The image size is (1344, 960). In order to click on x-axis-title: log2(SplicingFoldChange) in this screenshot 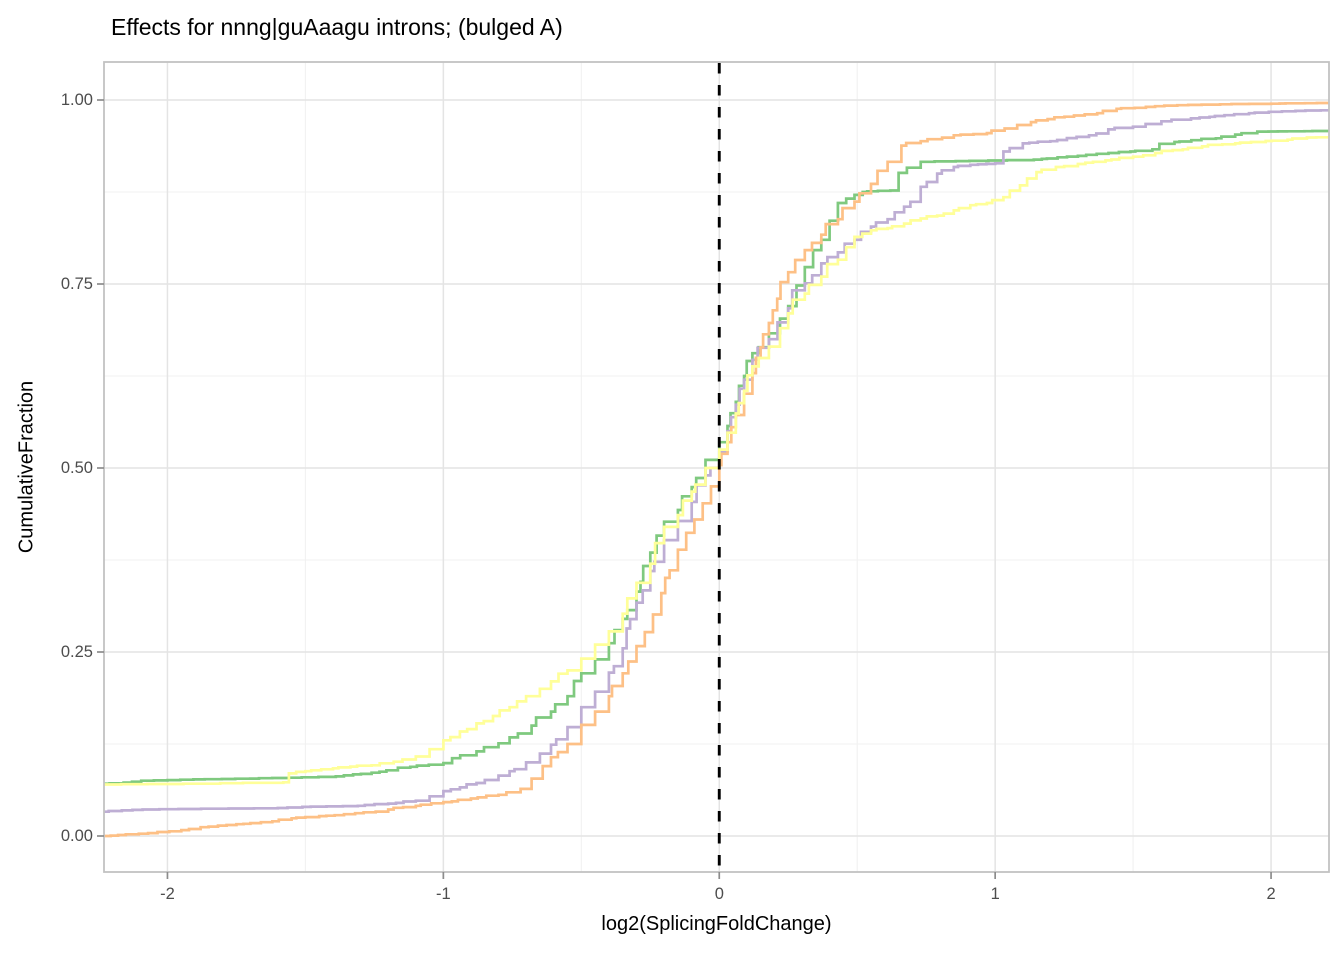, I will do `click(716, 924)`.